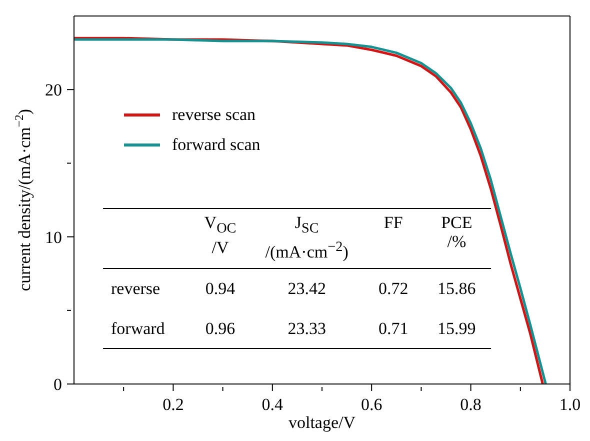 The width and height of the screenshot is (590, 441). What do you see at coordinates (394, 329) in the screenshot?
I see `annotation: 0.71` at bounding box center [394, 329].